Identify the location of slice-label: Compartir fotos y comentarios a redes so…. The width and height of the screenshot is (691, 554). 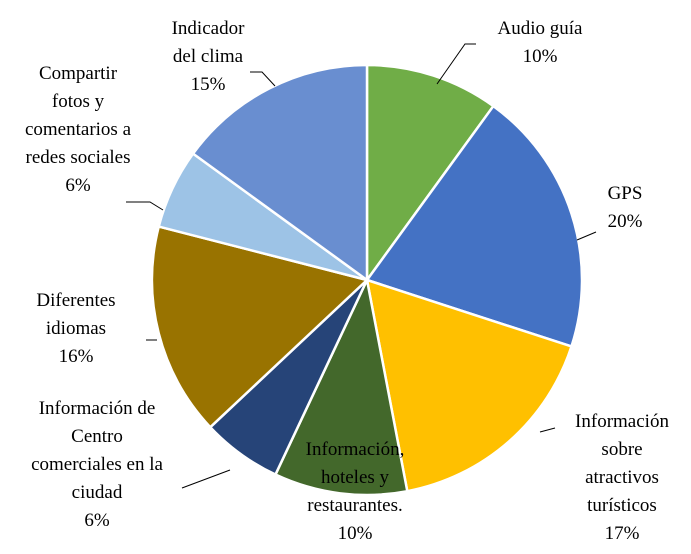
(78, 130).